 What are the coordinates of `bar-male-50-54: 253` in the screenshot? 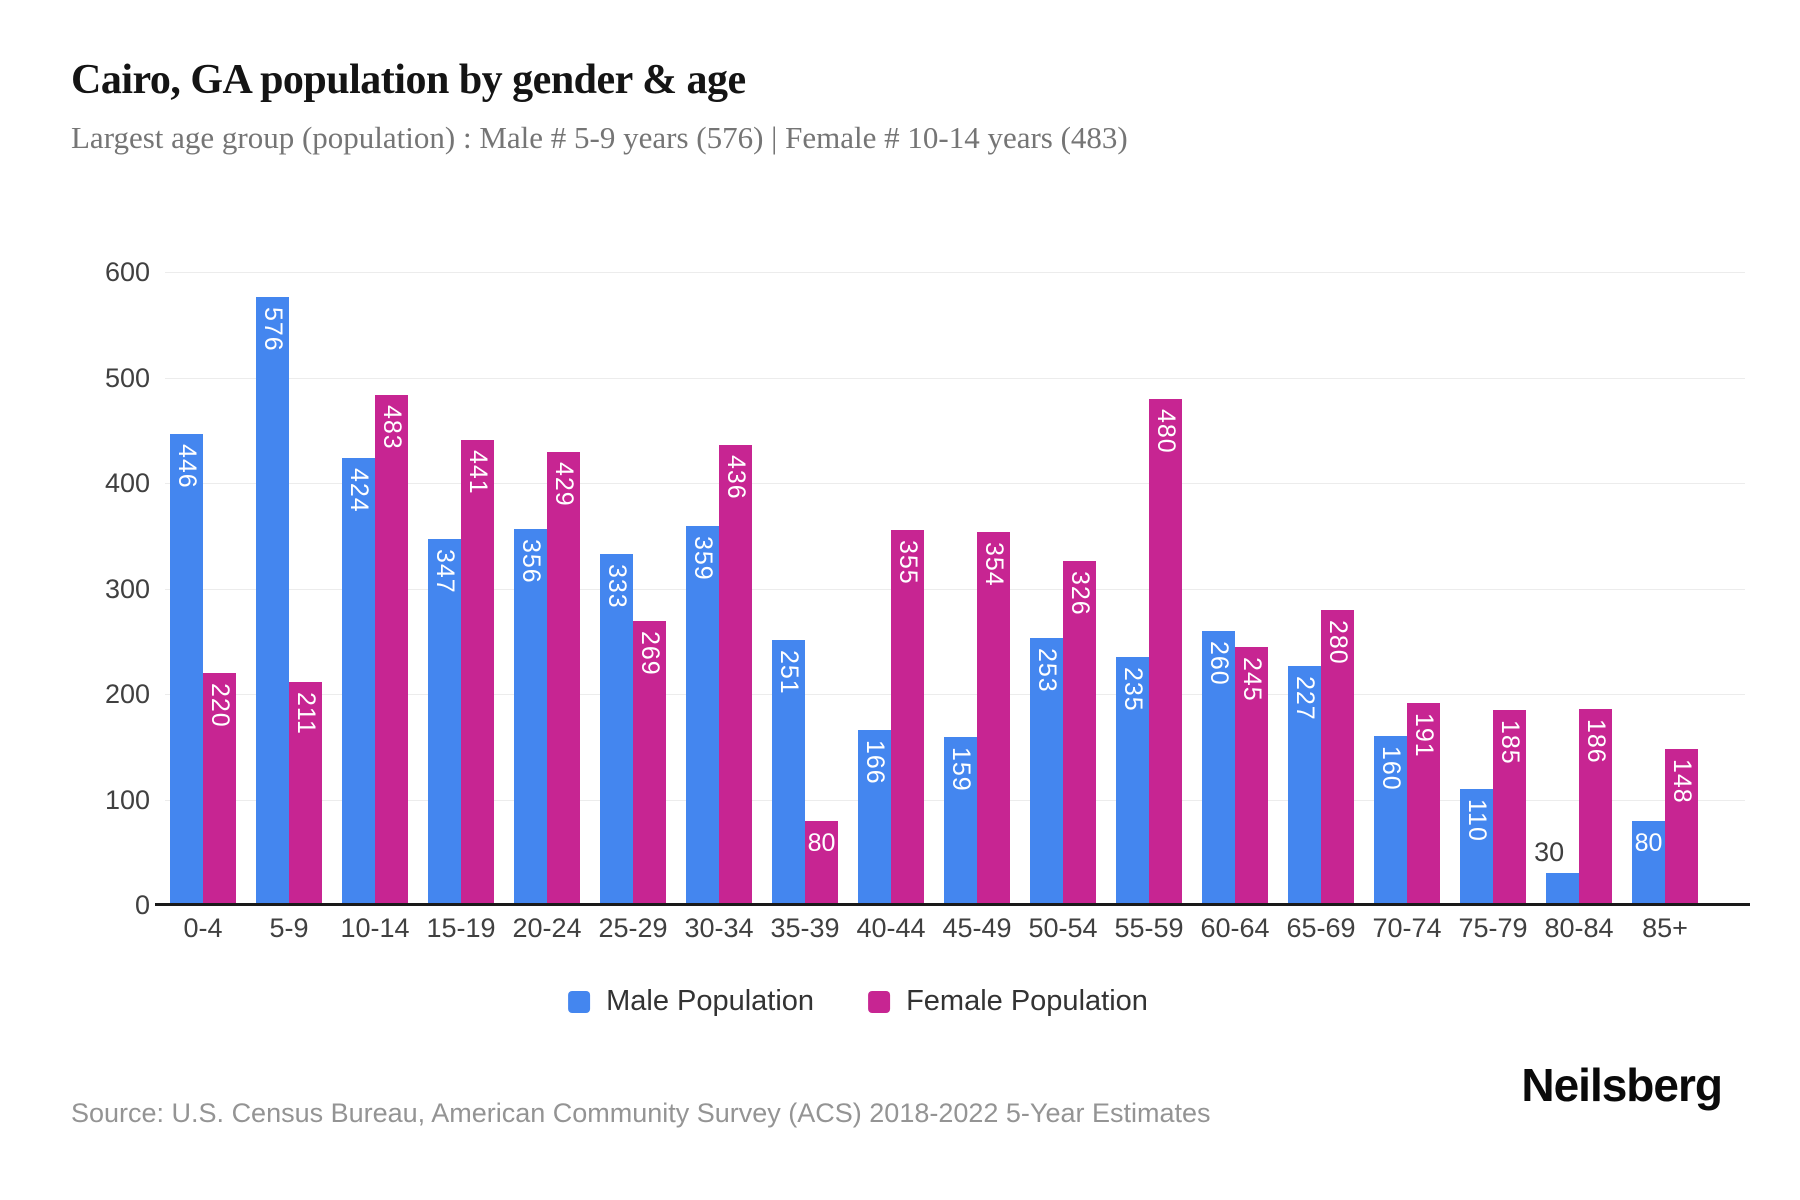 It's located at (1046, 771).